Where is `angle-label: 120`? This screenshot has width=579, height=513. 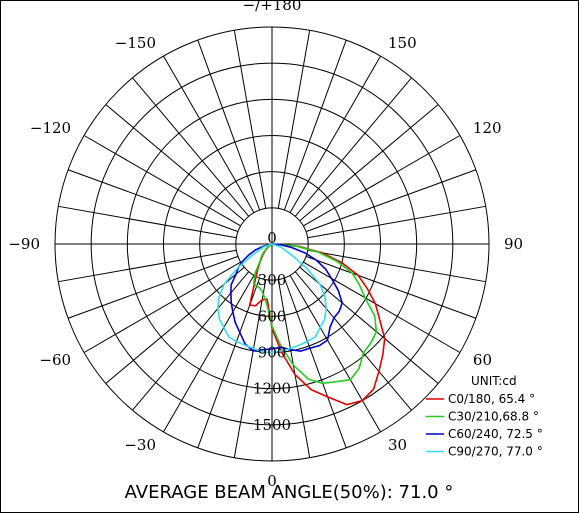
angle-label: 120 is located at coordinates (487, 128).